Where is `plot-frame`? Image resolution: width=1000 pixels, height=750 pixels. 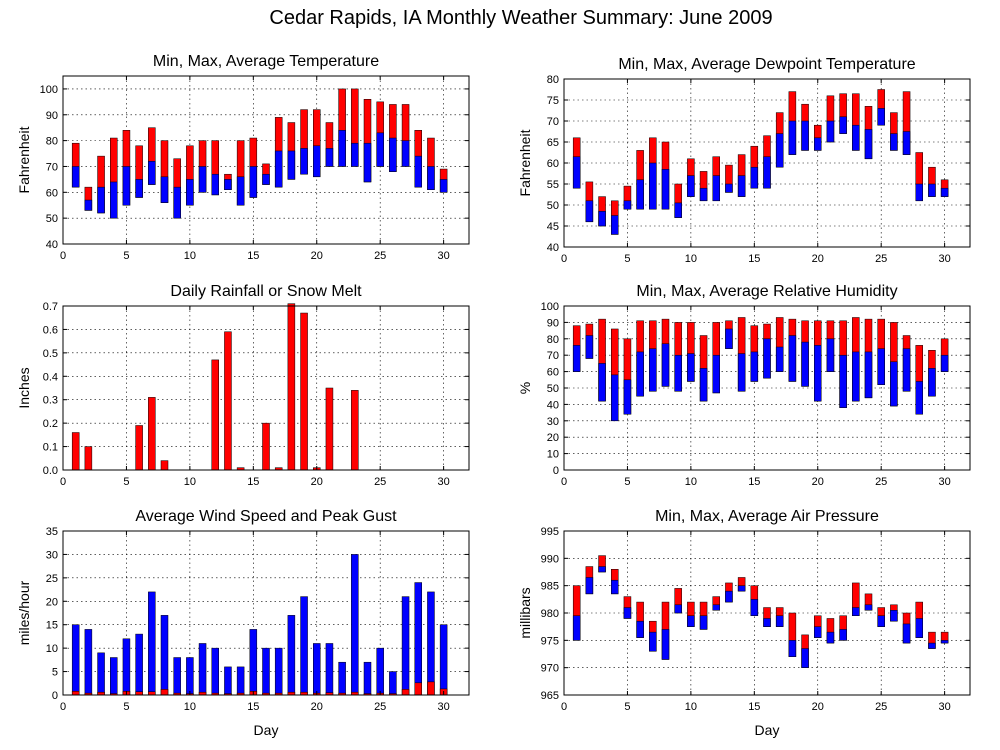
plot-frame is located at coordinates (266, 613).